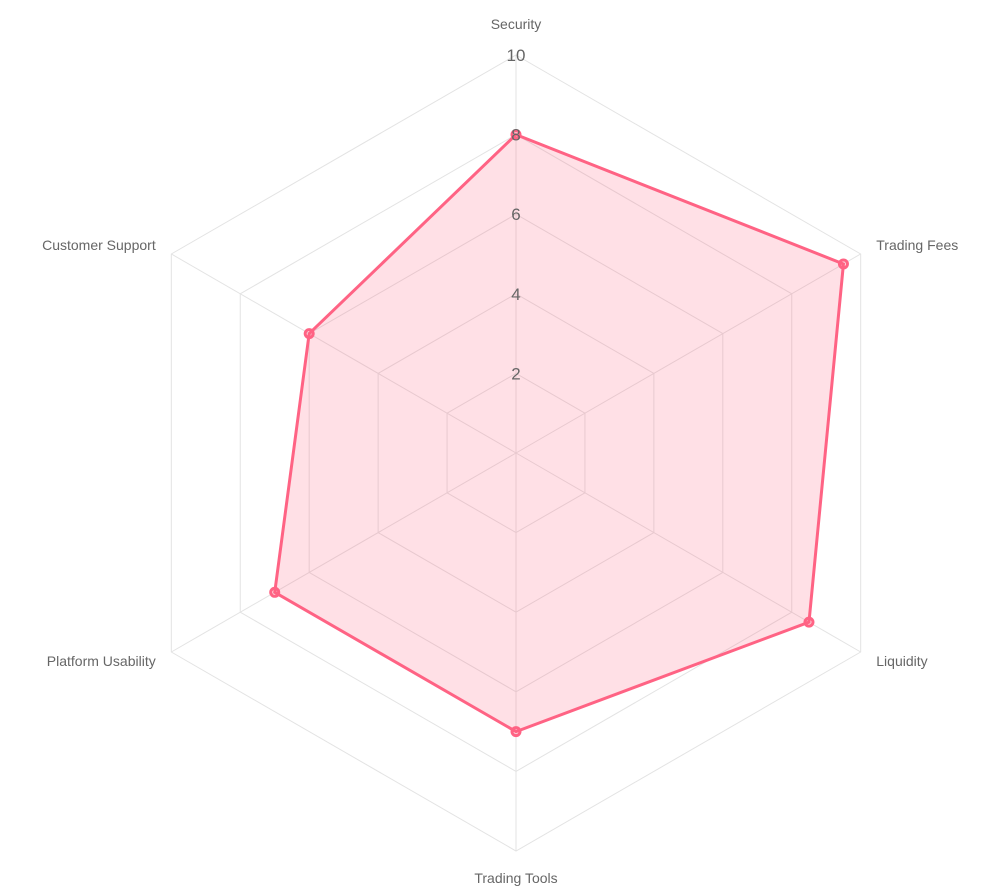 The width and height of the screenshot is (989, 888). What do you see at coordinates (917, 245) in the screenshot?
I see `axis-label: Trading Fees` at bounding box center [917, 245].